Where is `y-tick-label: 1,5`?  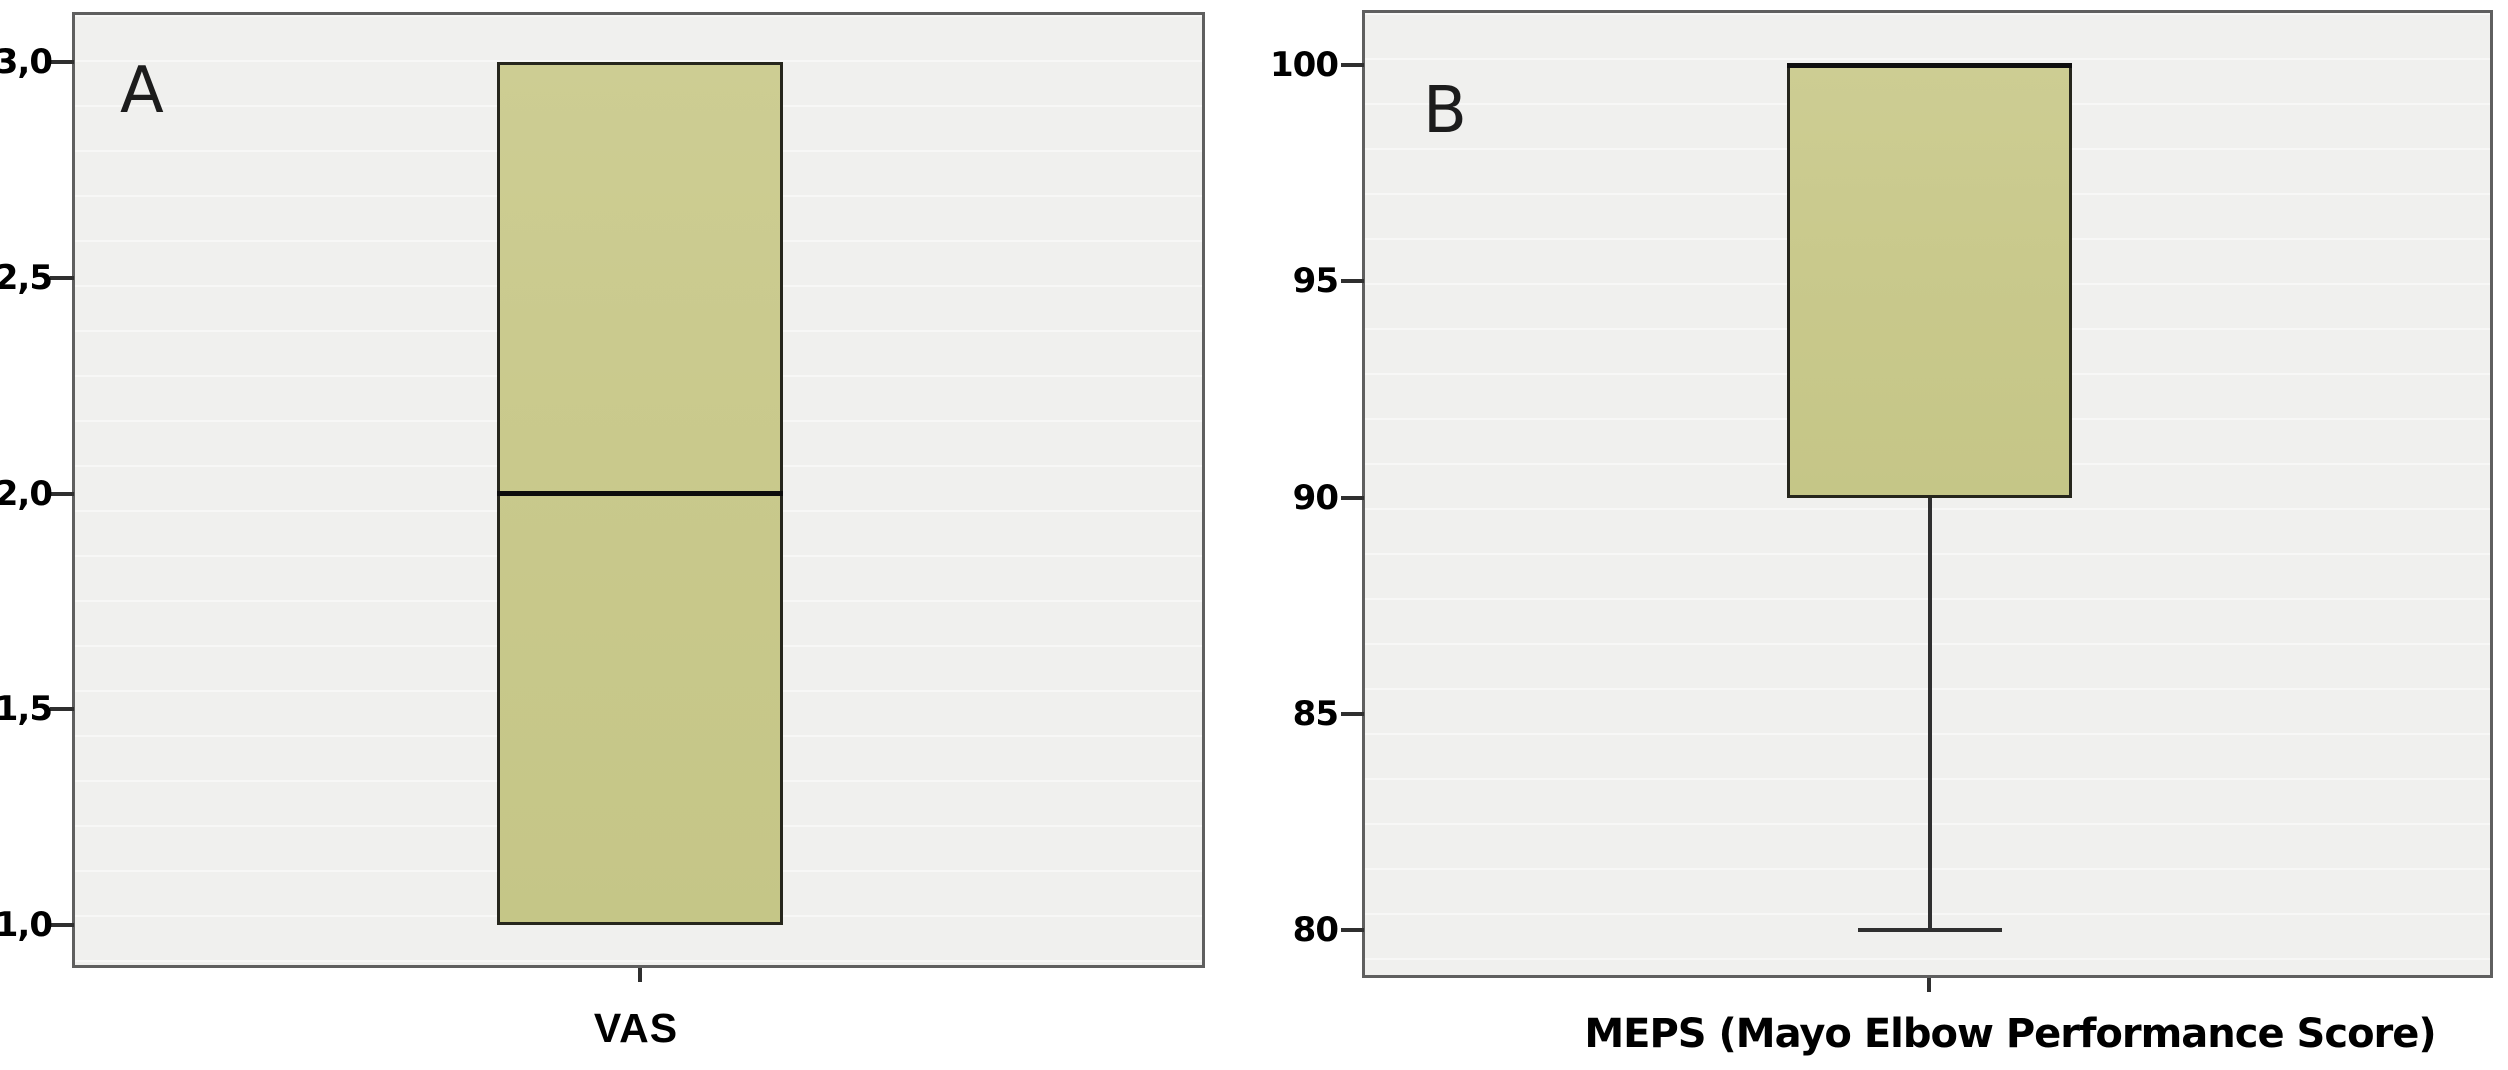 y-tick-label: 1,5 is located at coordinates (26, 709).